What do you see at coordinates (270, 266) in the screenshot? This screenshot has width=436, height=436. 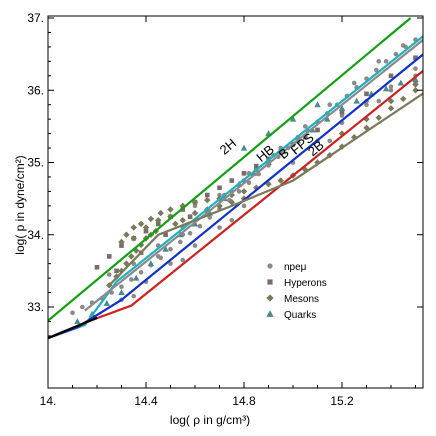 I see `legend-marker-circle` at bounding box center [270, 266].